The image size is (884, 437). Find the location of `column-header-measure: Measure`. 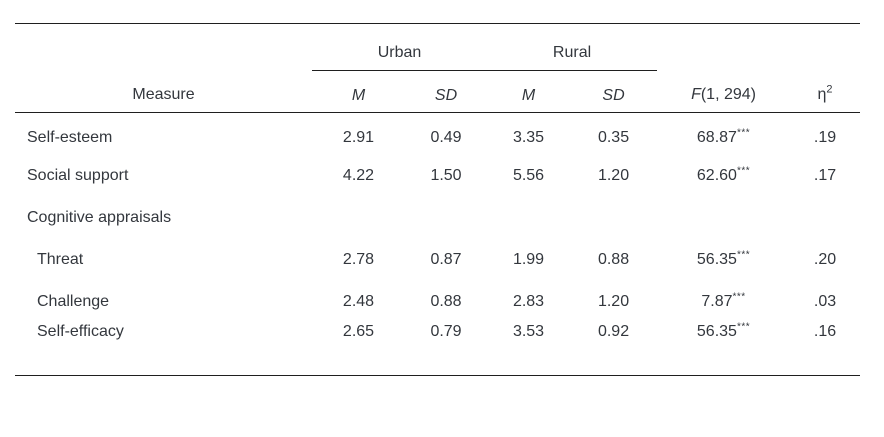

column-header-measure: Measure is located at coordinates (163, 68).